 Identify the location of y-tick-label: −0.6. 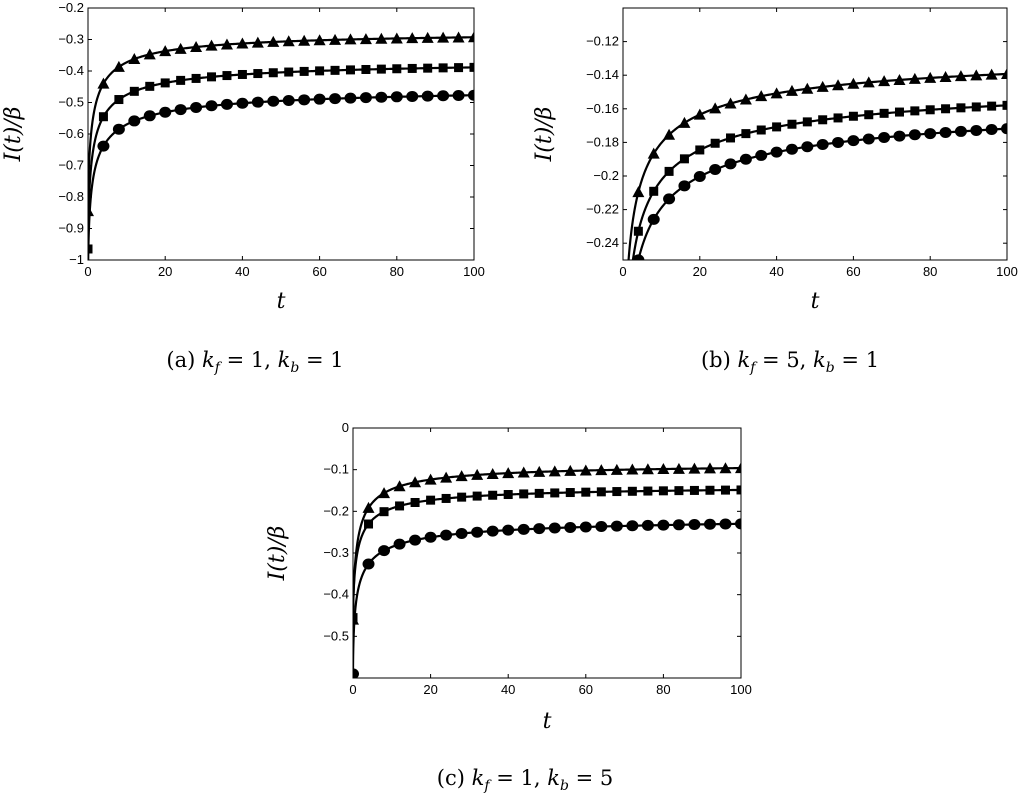
(71, 133).